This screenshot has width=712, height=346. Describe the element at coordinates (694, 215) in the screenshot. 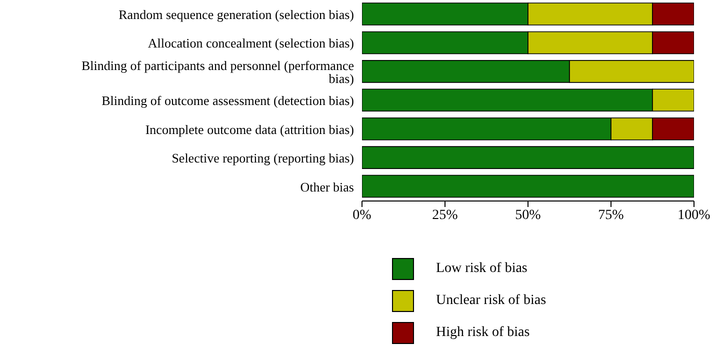

I see `x-tick-label: 100%` at that location.